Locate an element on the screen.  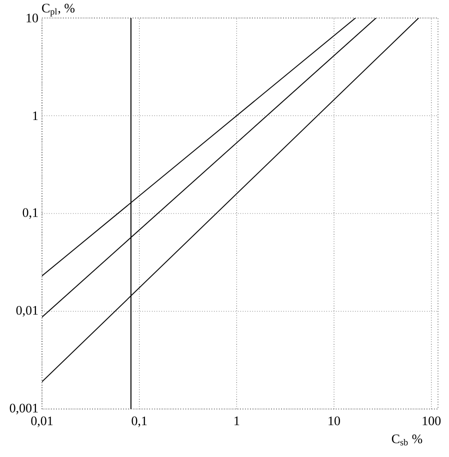
y-tick-label: 0,001 is located at coordinates (24, 409).